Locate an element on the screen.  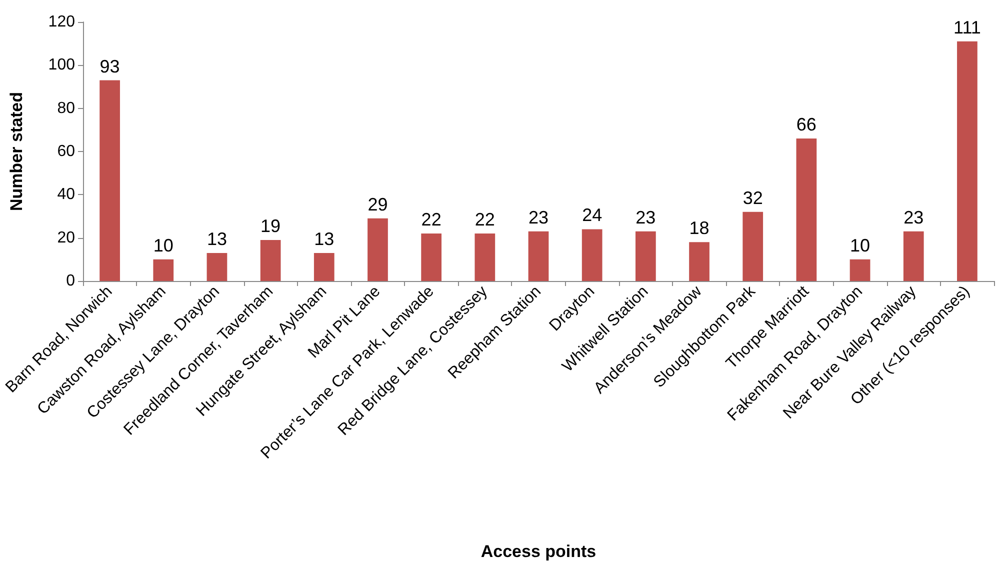
y-tick-label: 20 is located at coordinates (66, 237).